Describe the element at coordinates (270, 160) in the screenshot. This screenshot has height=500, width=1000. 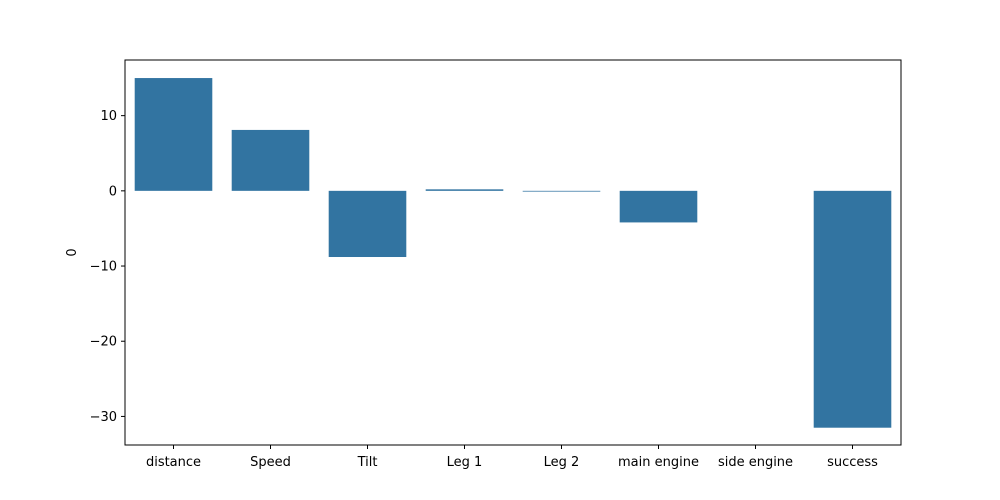
I see `bar-speed` at that location.